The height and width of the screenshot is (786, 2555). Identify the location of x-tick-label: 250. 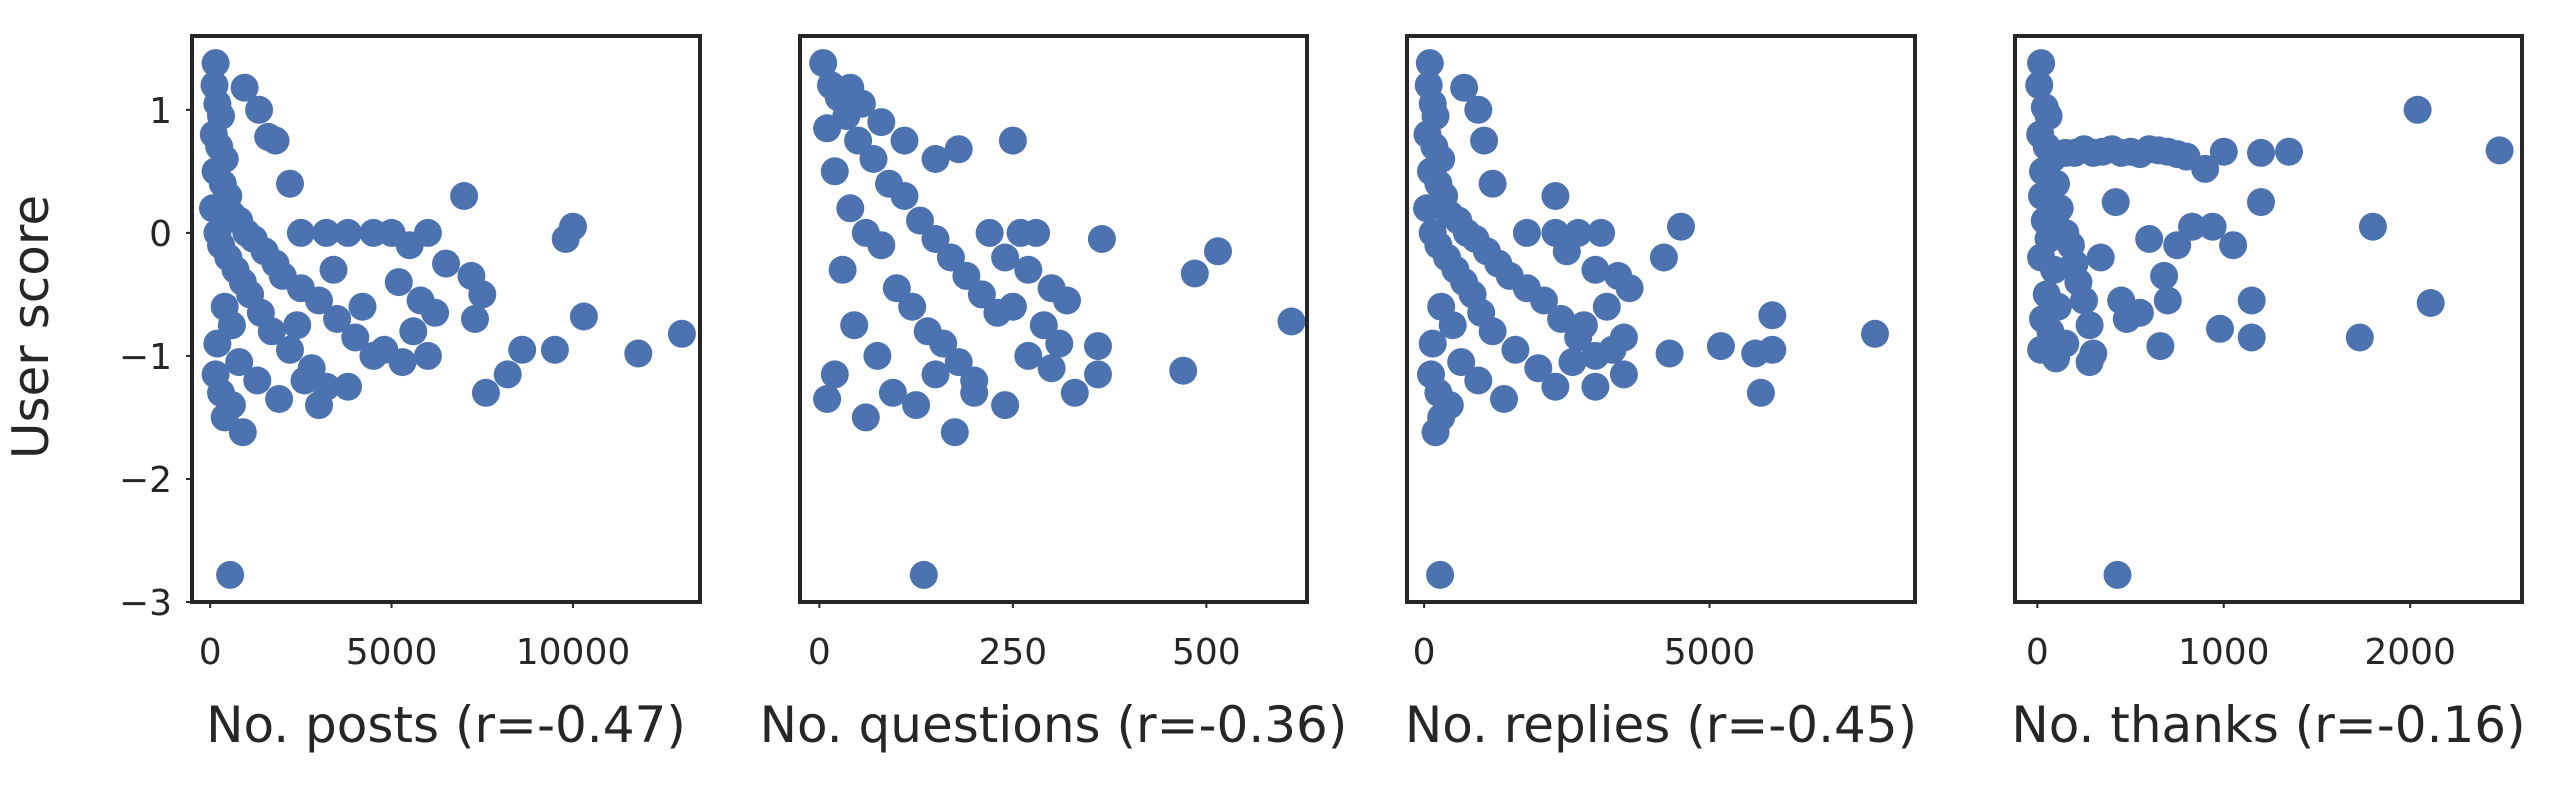
(1013, 652).